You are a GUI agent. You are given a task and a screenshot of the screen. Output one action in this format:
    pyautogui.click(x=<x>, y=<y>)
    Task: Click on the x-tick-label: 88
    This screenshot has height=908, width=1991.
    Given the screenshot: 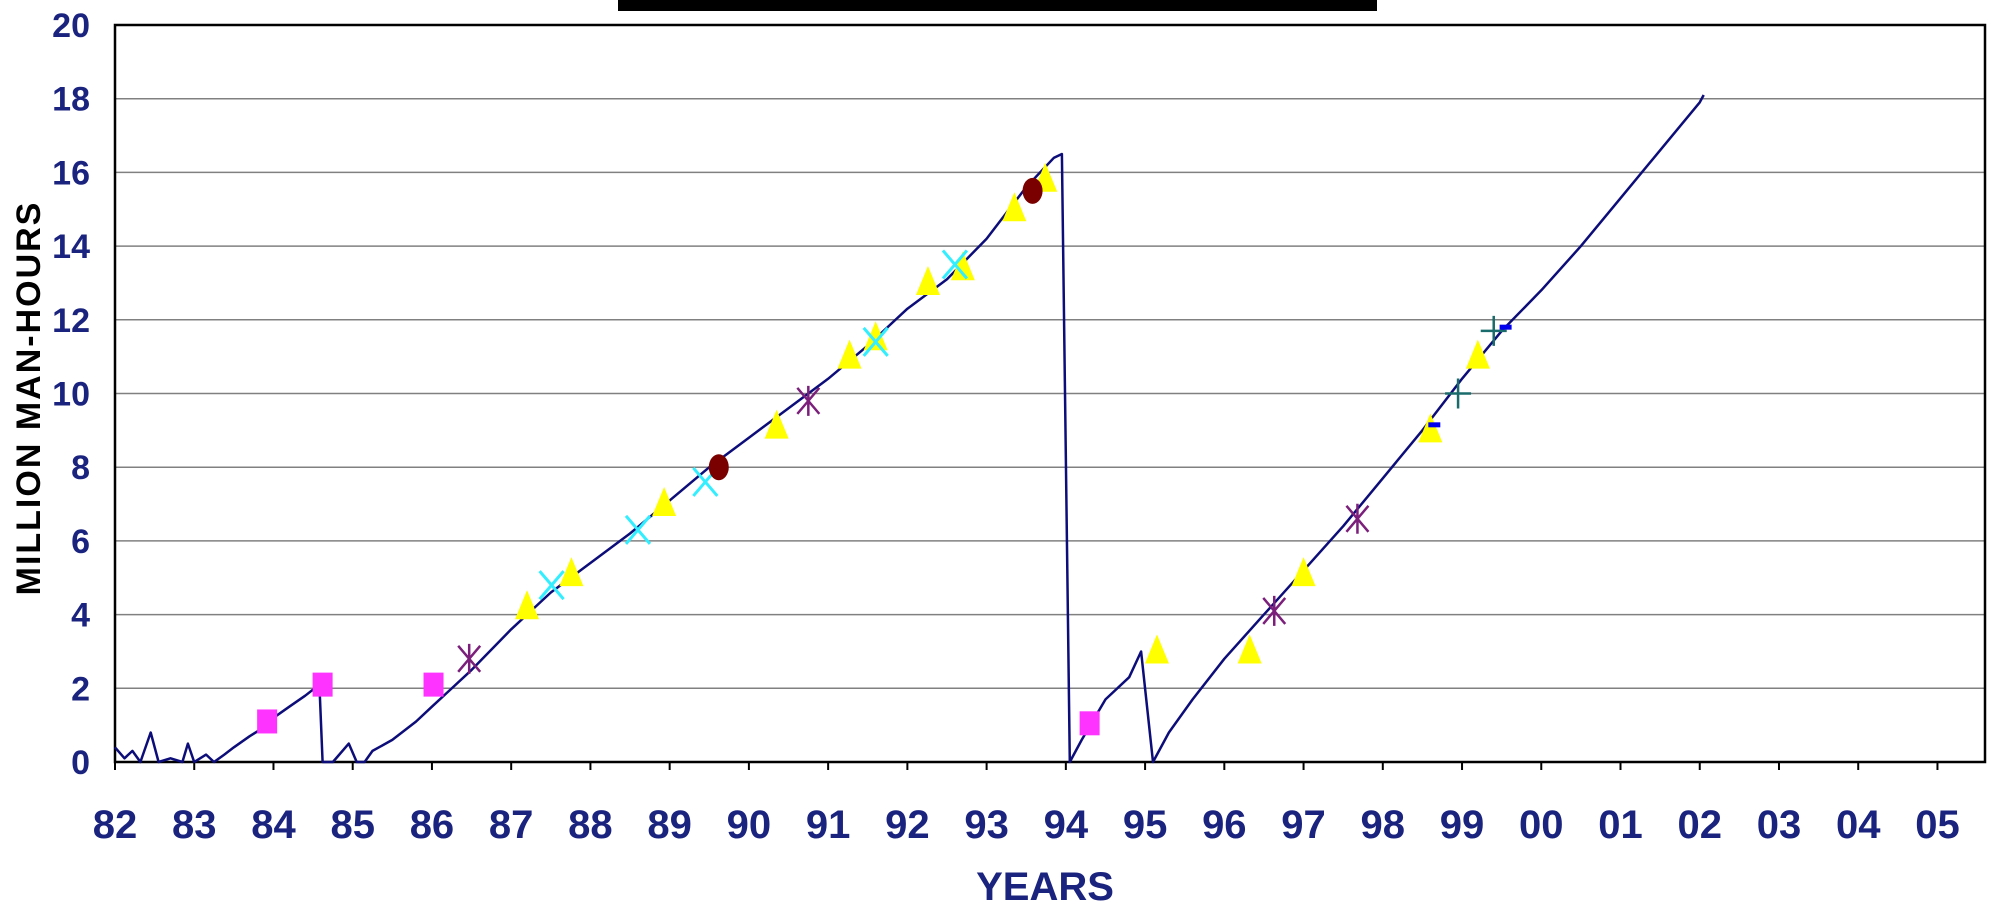 What is the action you would take?
    pyautogui.click(x=590, y=825)
    